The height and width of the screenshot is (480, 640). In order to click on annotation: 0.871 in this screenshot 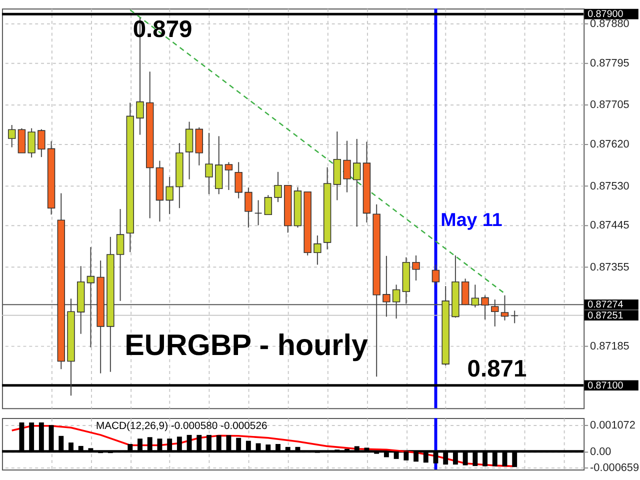, I will do `click(497, 369)`.